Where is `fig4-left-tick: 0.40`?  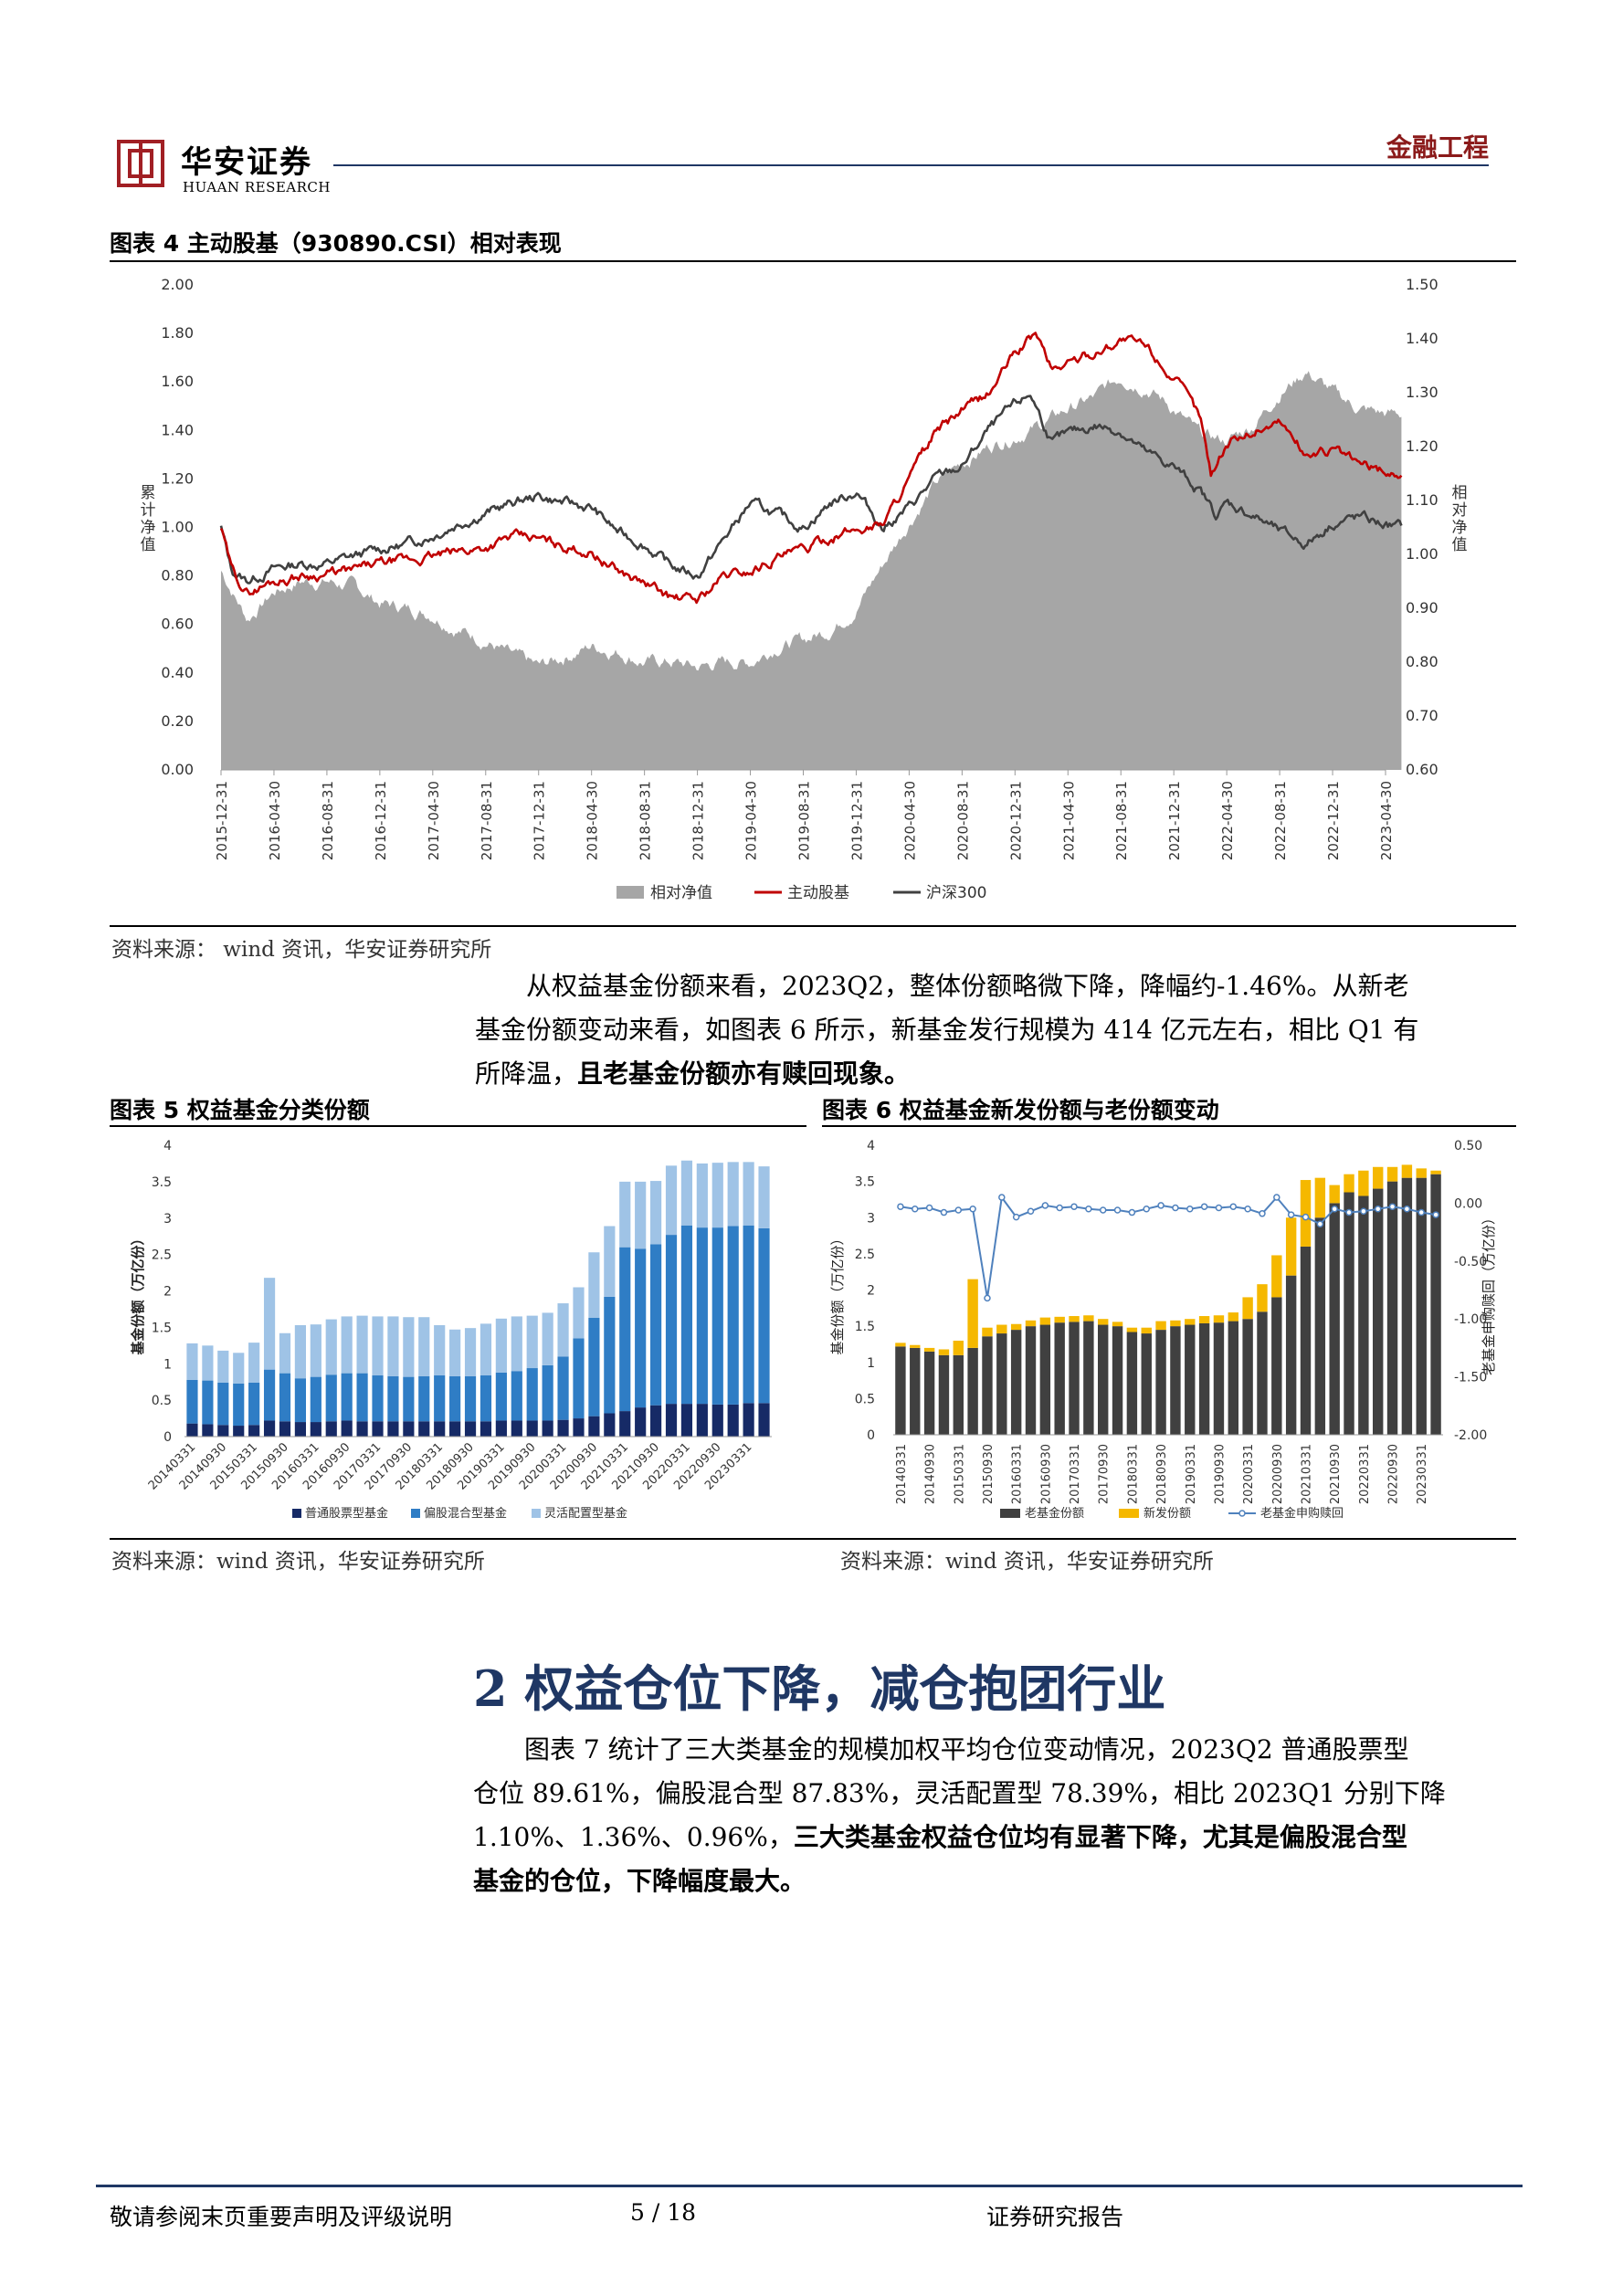
fig4-left-tick: 0.40 is located at coordinates (178, 673).